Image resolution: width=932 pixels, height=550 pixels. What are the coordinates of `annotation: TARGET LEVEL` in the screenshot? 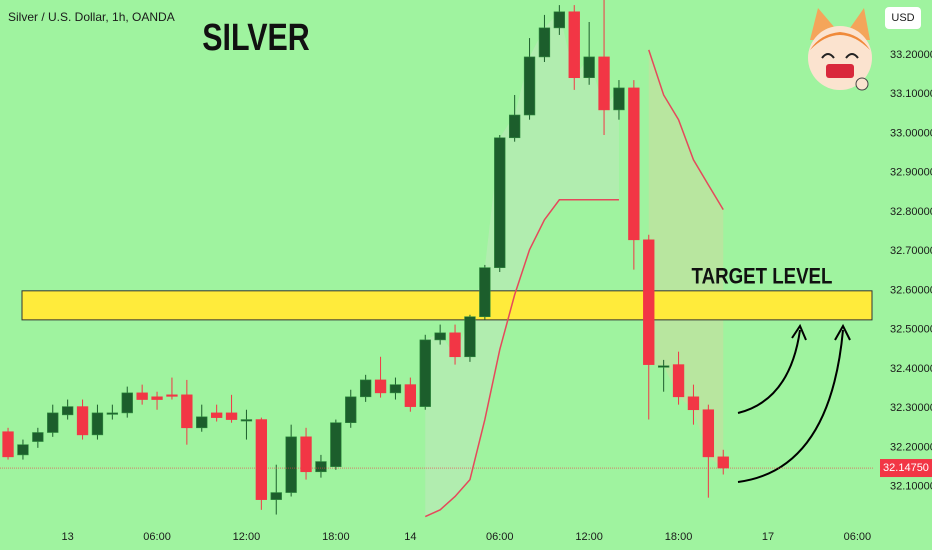 It's located at (762, 277).